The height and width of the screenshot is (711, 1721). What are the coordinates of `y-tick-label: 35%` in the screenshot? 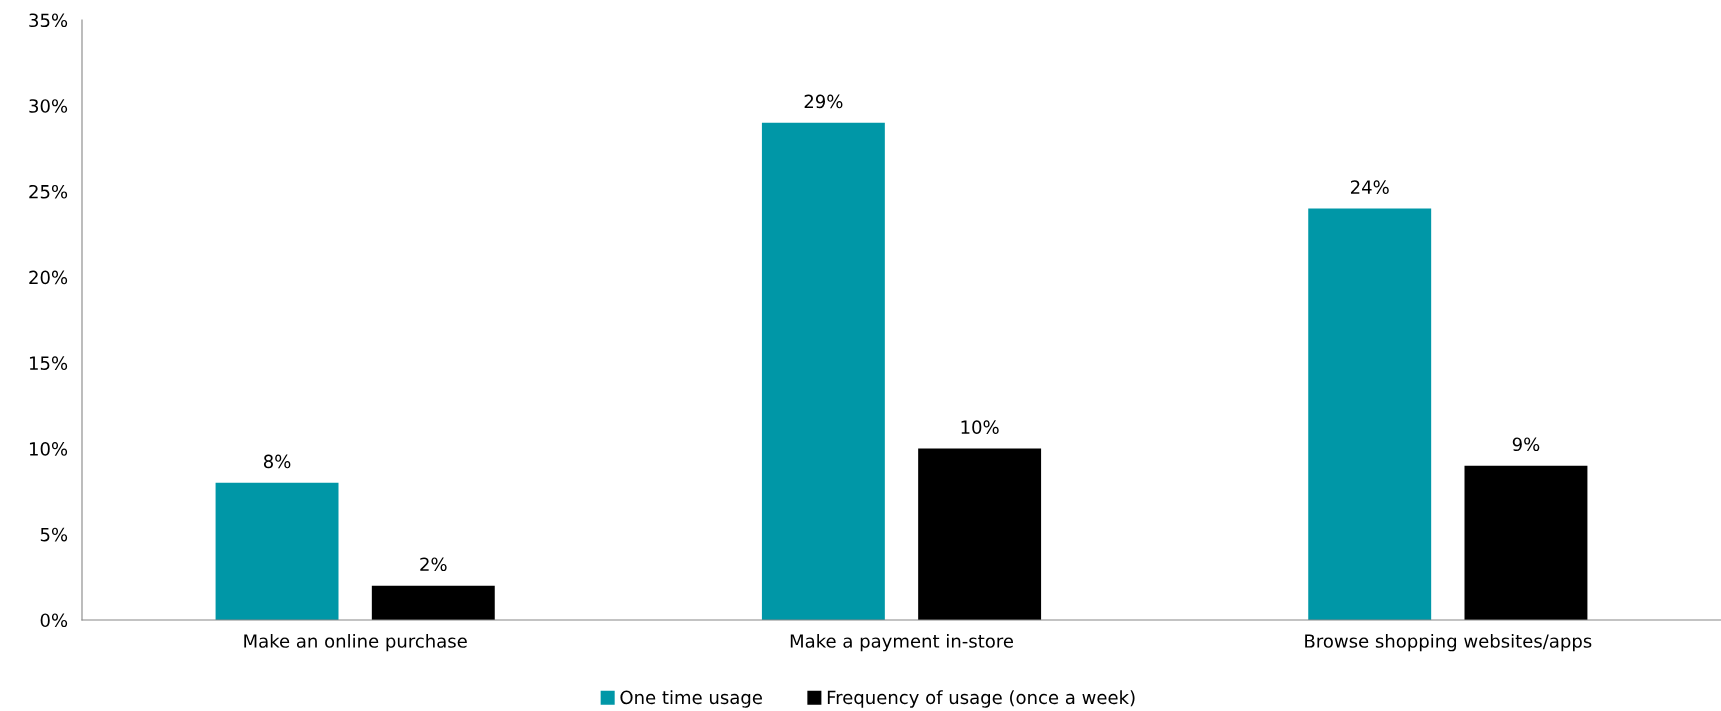 It's located at (48, 20).